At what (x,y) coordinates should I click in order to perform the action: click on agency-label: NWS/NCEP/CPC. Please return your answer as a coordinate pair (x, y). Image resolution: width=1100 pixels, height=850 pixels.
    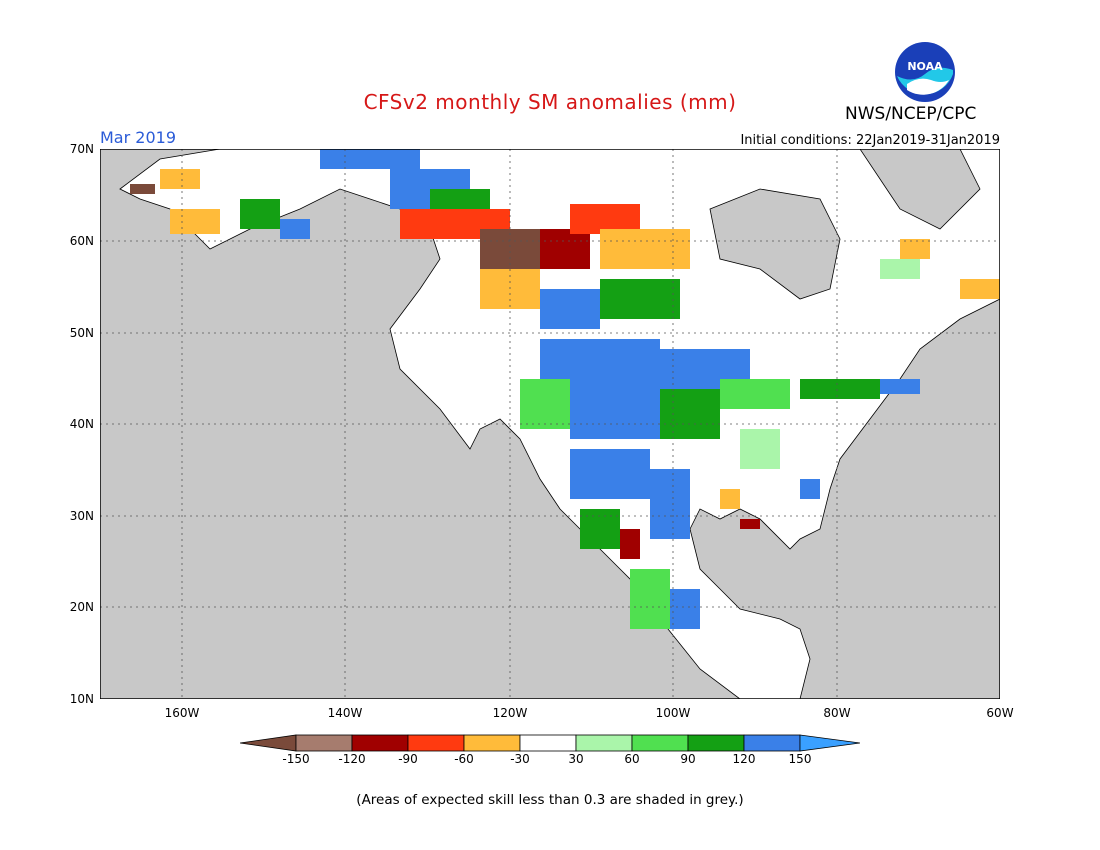
    Looking at the image, I should click on (911, 114).